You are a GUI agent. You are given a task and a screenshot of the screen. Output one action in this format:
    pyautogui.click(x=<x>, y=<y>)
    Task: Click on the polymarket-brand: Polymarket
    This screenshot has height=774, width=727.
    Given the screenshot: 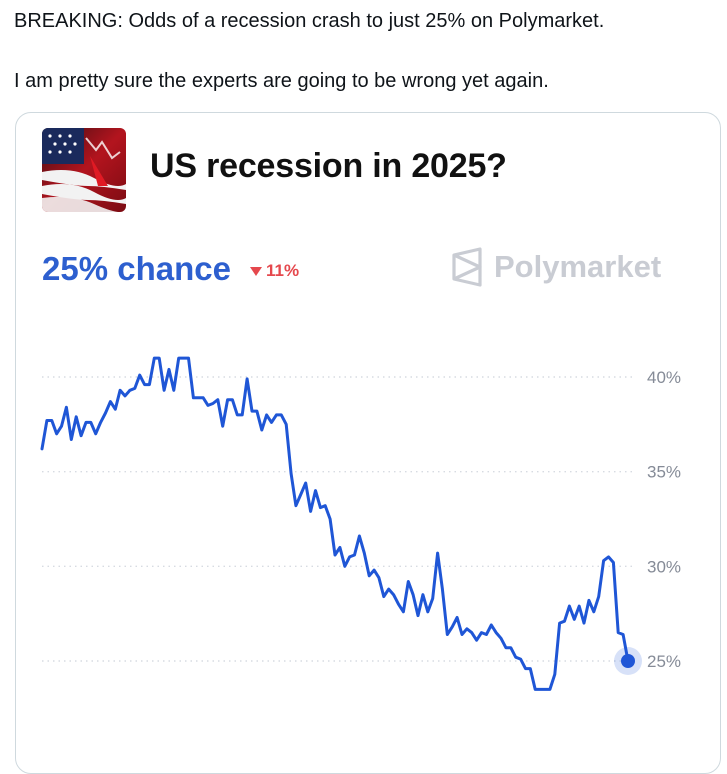 What is the action you would take?
    pyautogui.click(x=555, y=267)
    